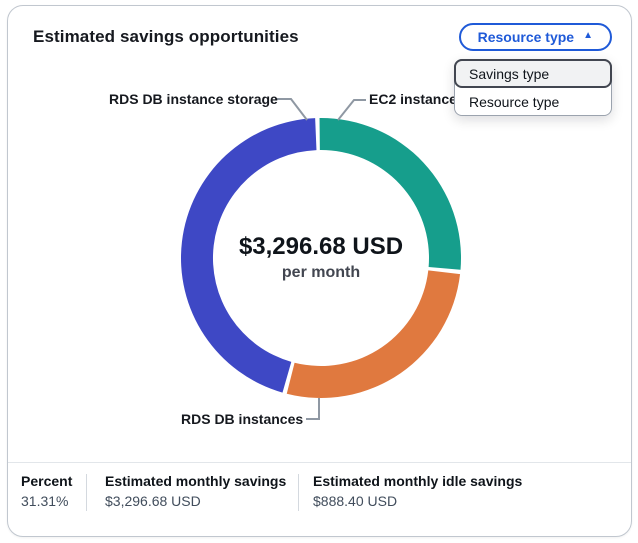  Describe the element at coordinates (418, 481) in the screenshot. I see `stat-monthly-idle-savings-label: Estimated monthly idle savings` at that location.